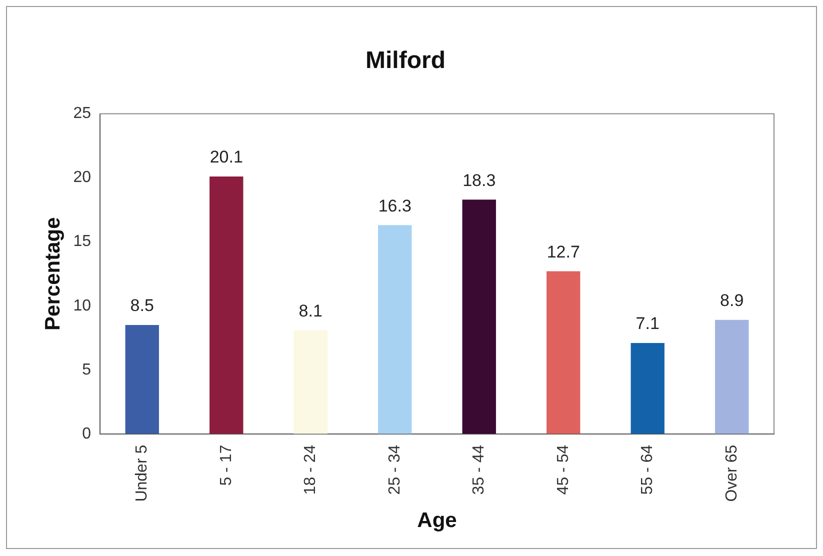 Image resolution: width=823 pixels, height=556 pixels. I want to click on x-tick-label: 35 - 44, so click(479, 469).